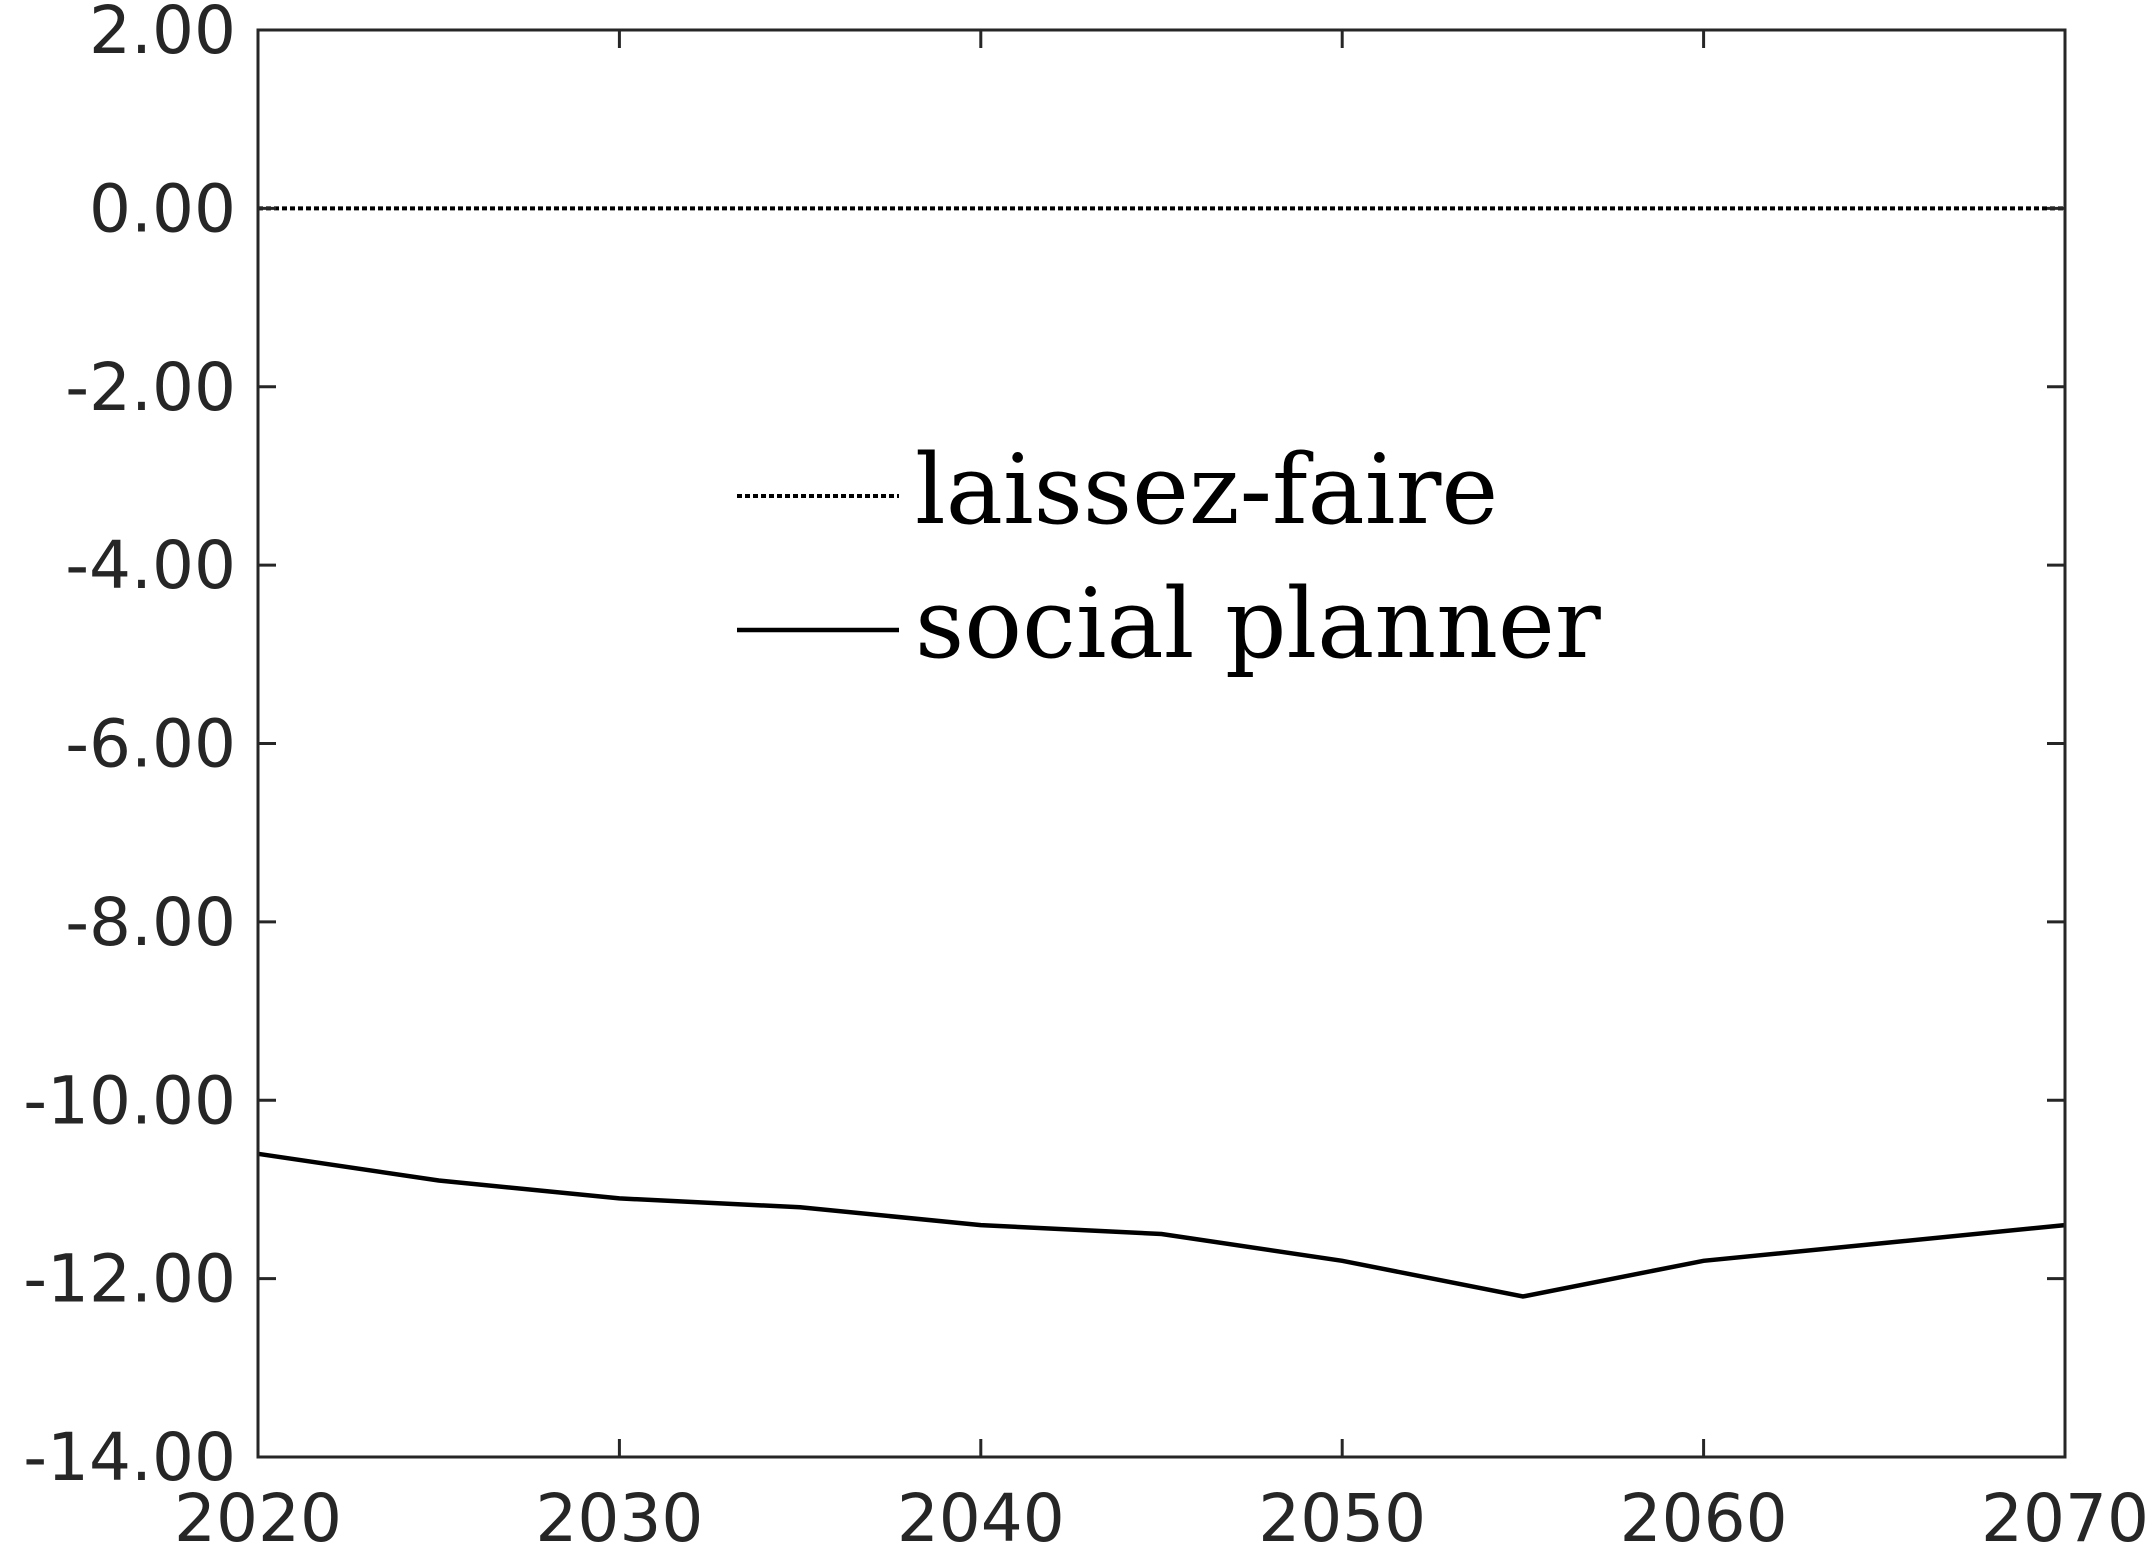  Describe the element at coordinates (162, 208) in the screenshot. I see `y-tick-label: 0.00` at that location.